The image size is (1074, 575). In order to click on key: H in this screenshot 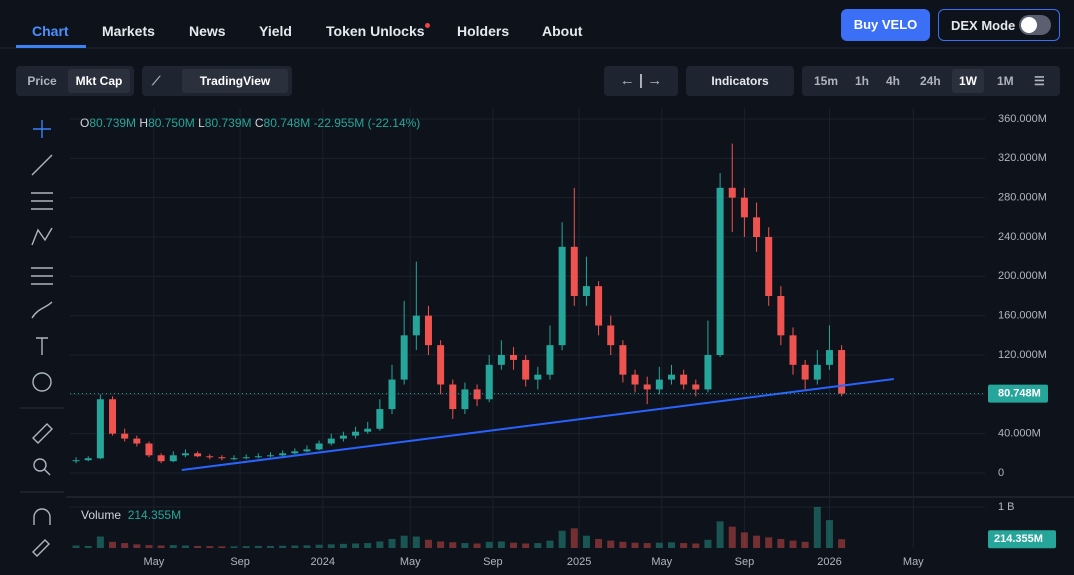, I will do `click(144, 123)`.